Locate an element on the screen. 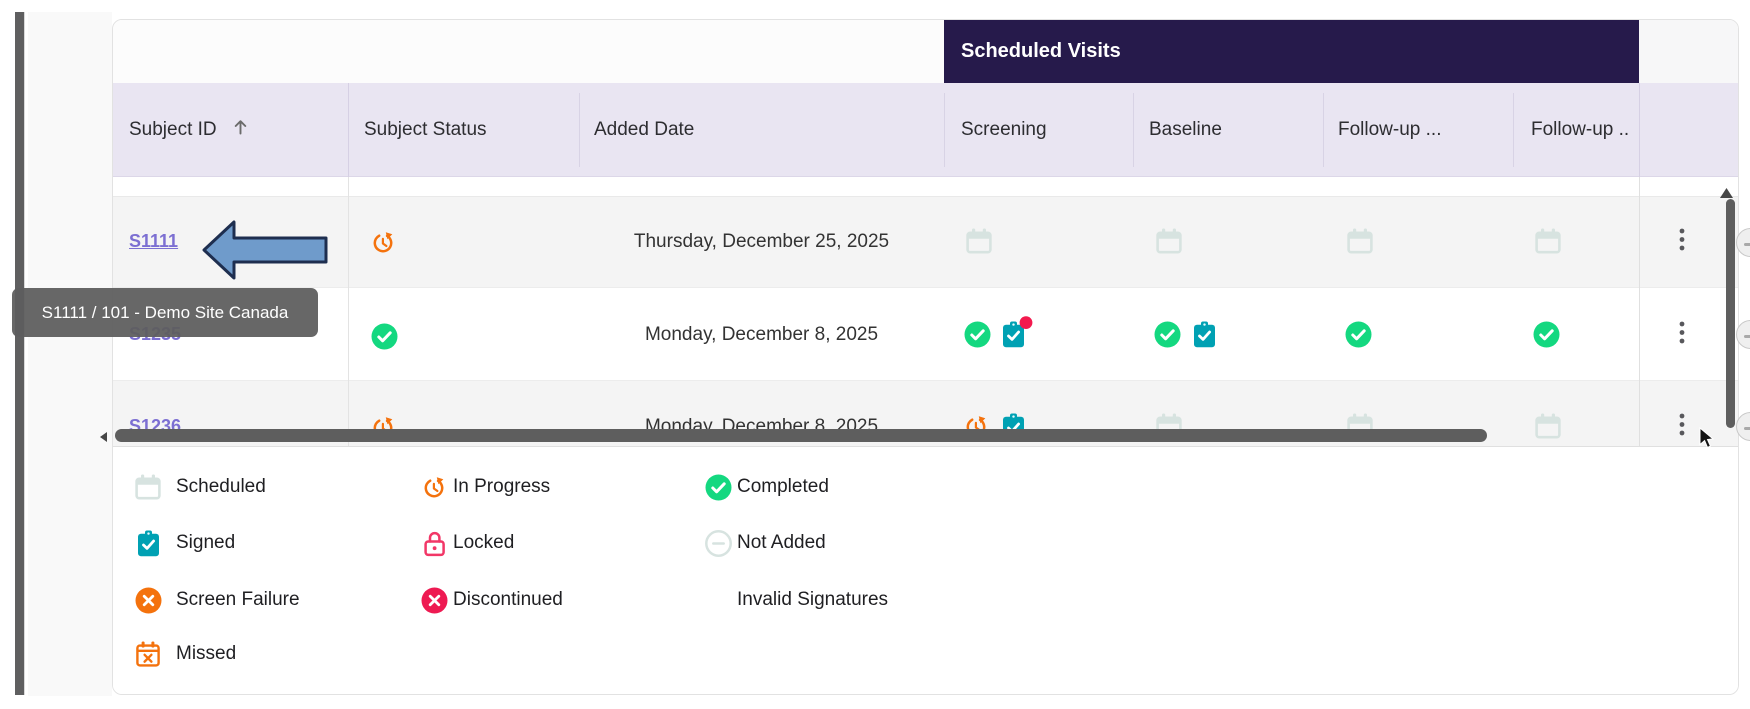 This screenshot has height=709, width=1750. column-header-screening: Screening is located at coordinates (1004, 130).